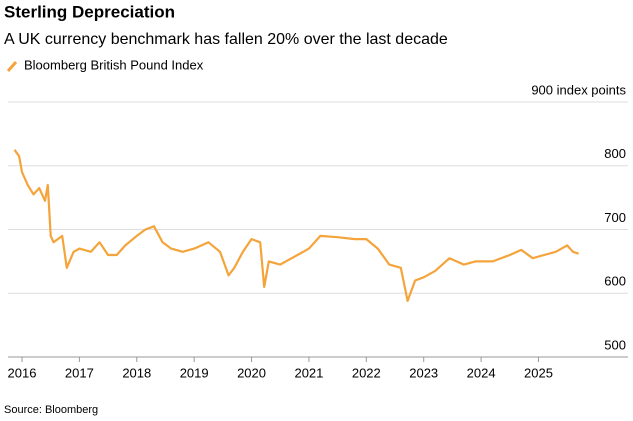  Describe the element at coordinates (136, 372) in the screenshot. I see `x-tick-label: 2018` at that location.